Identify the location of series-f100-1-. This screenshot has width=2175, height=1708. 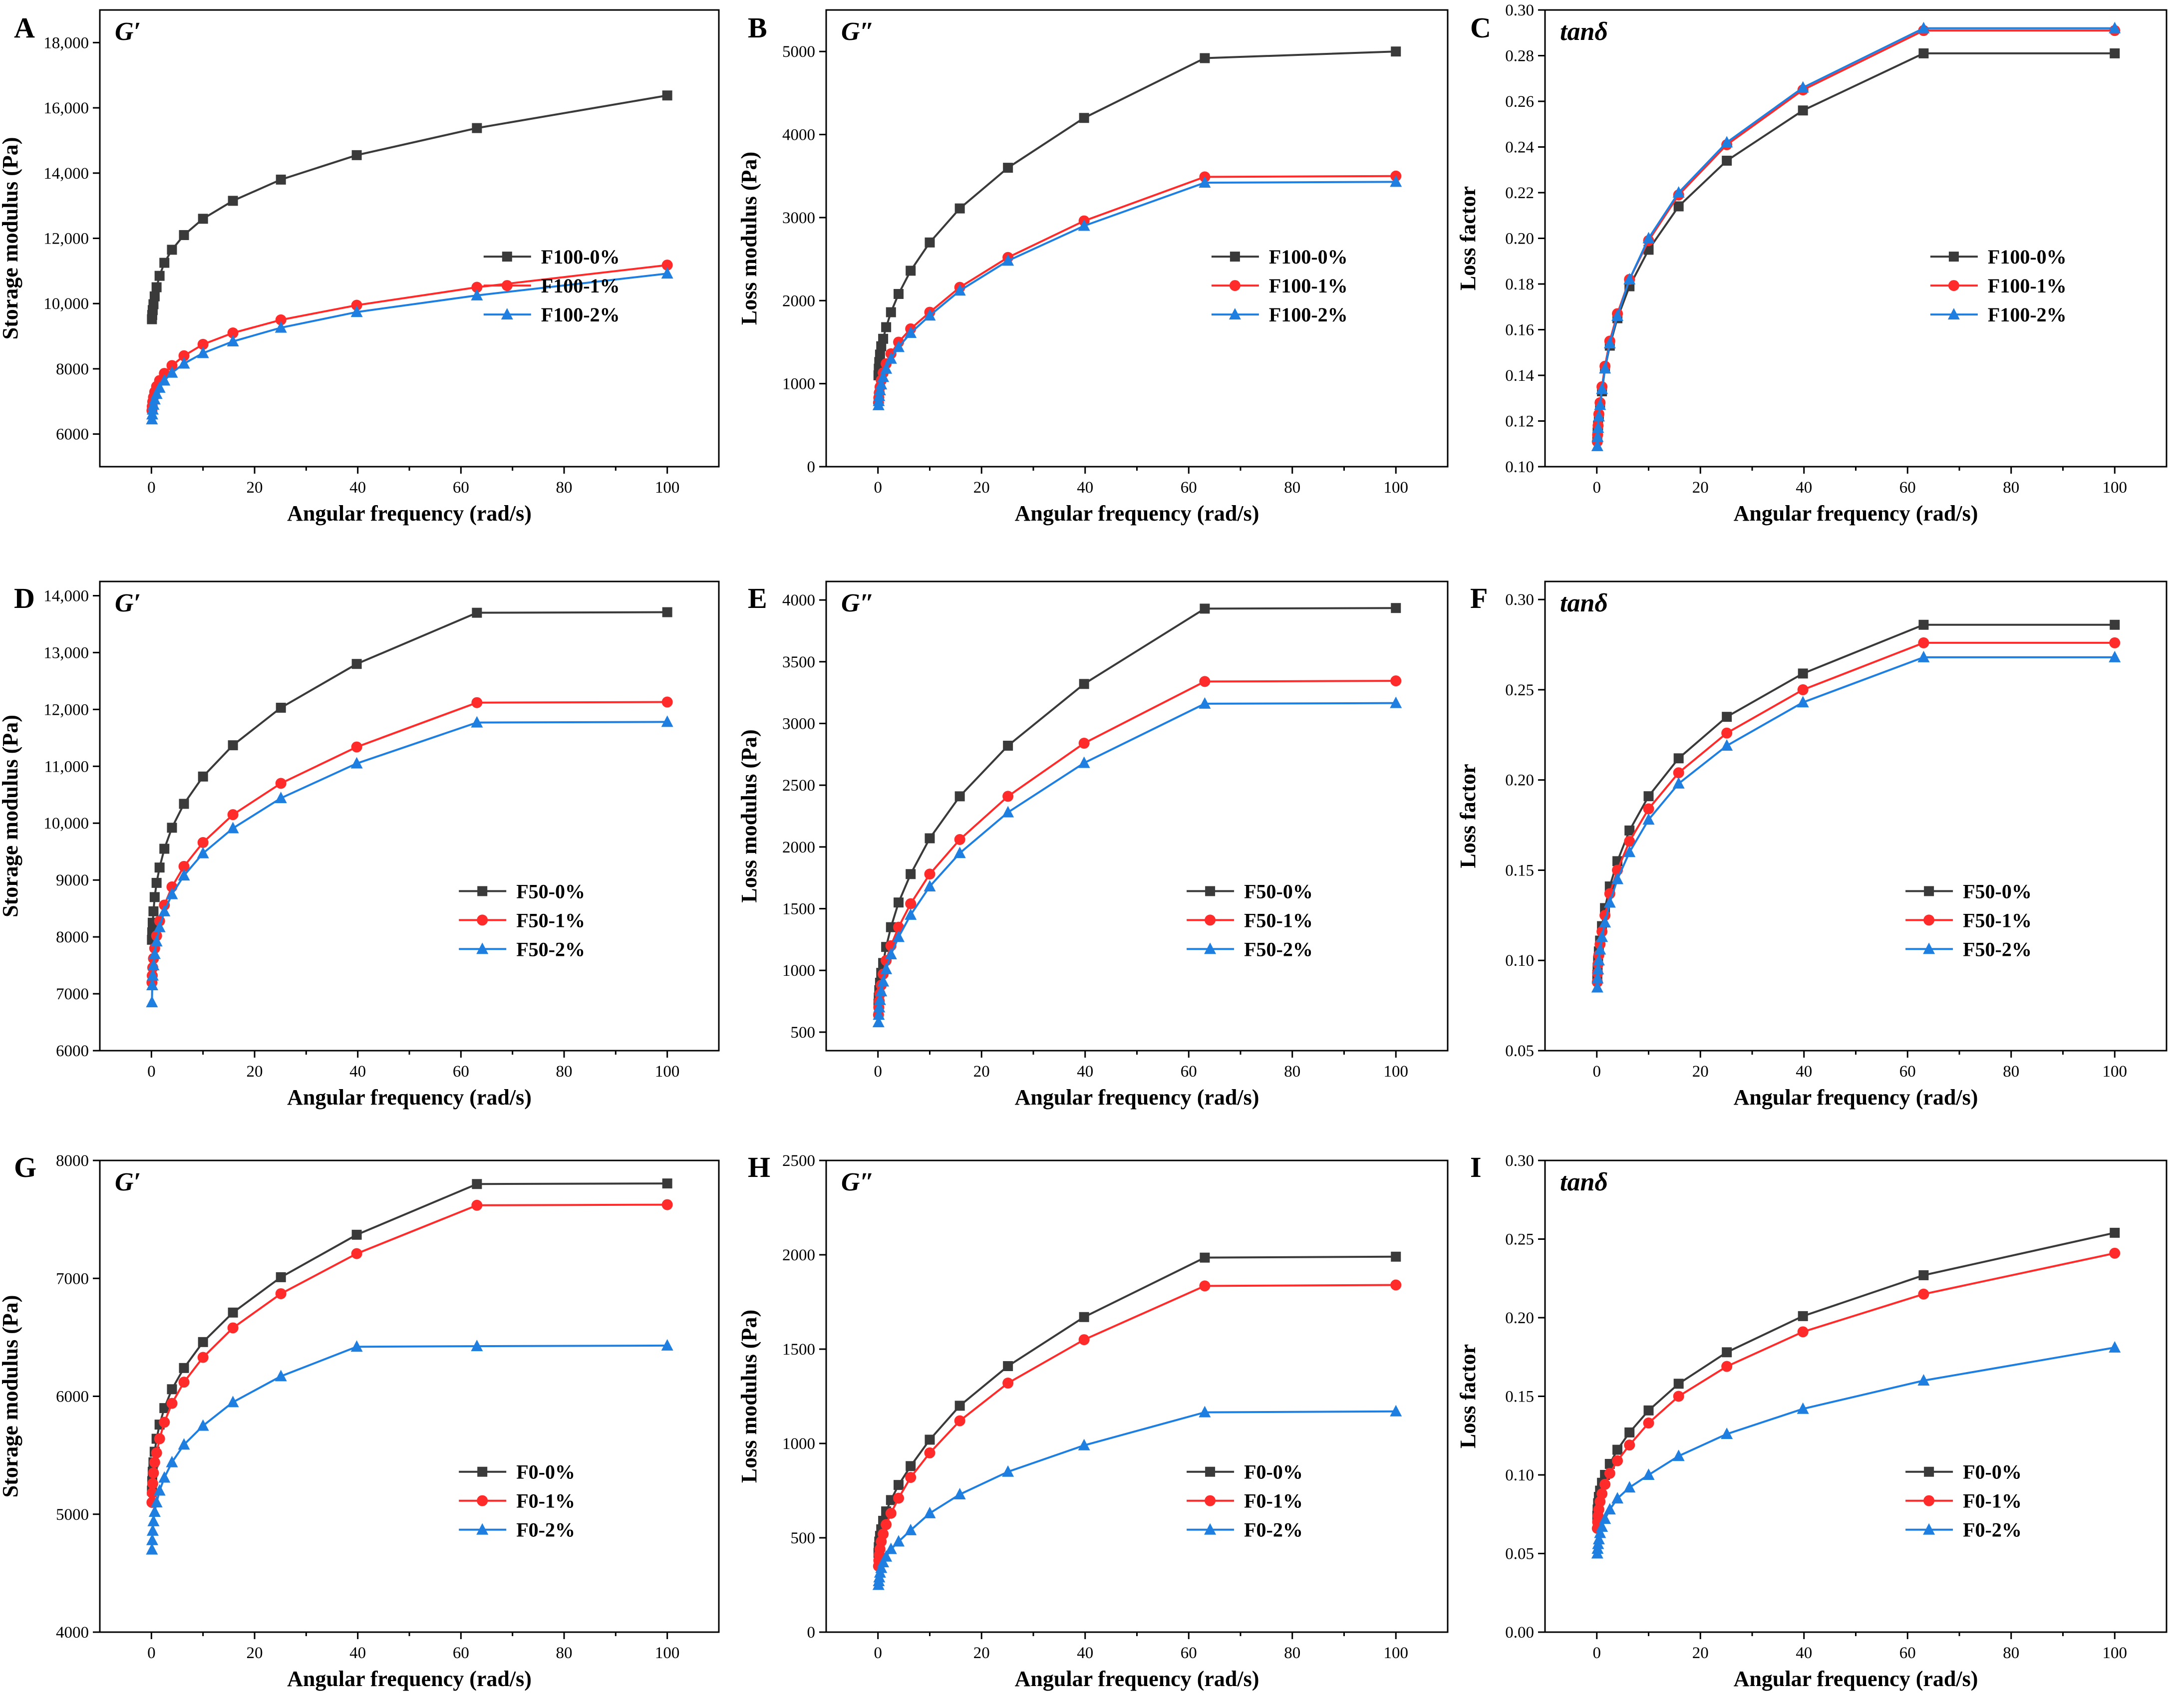
(1856, 236).